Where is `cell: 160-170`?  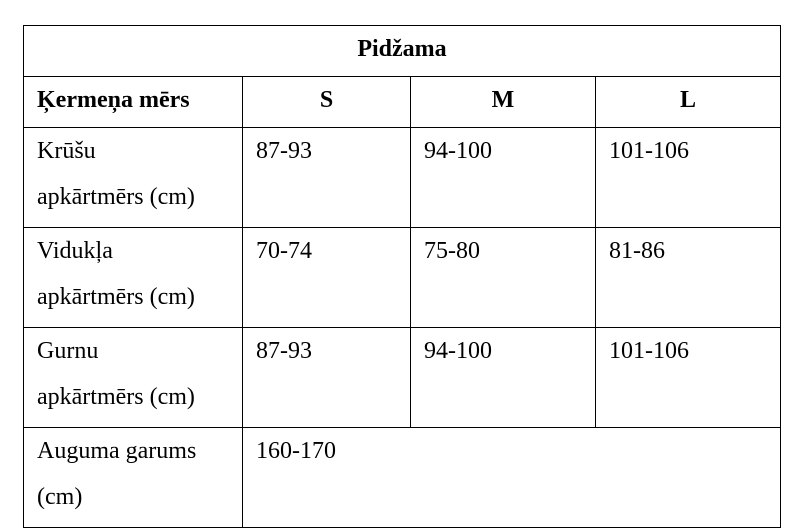 cell: 160-170 is located at coordinates (511, 477).